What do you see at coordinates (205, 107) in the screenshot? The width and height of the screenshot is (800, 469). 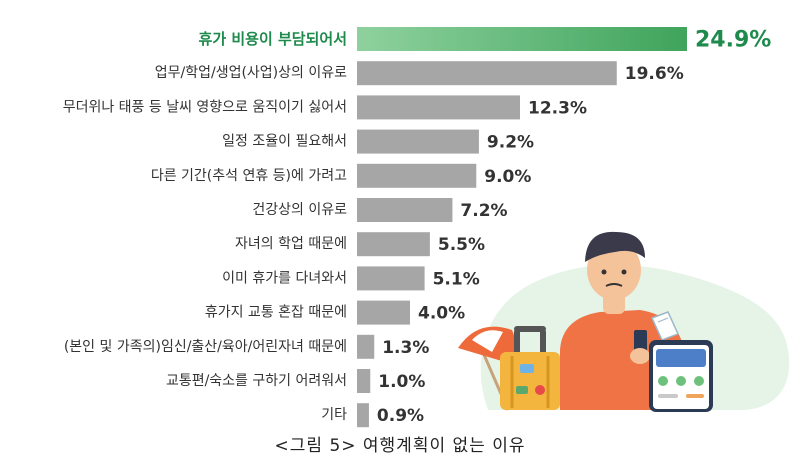 I see `category-label: 무더위나 태풍 등 날씨 영향으로 움직이기 싫어서` at bounding box center [205, 107].